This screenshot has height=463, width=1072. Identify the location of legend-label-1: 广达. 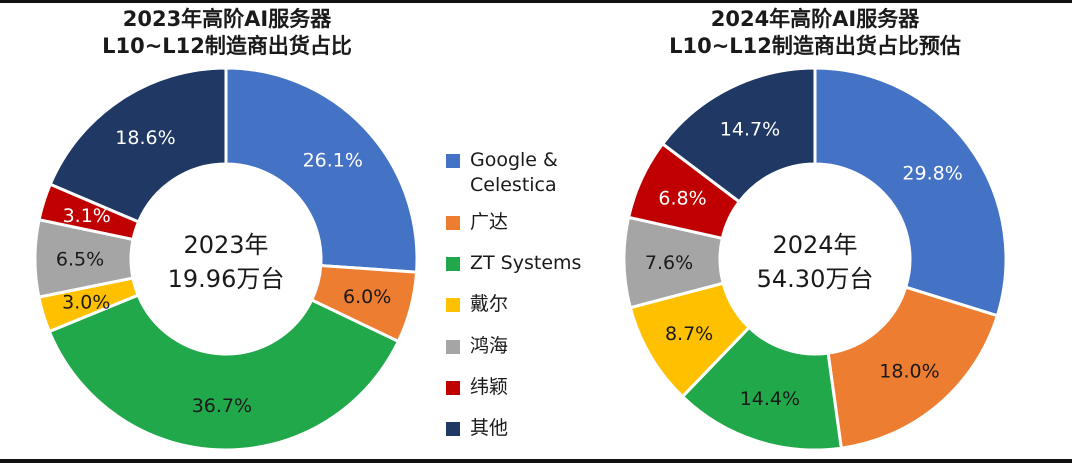
(489, 222).